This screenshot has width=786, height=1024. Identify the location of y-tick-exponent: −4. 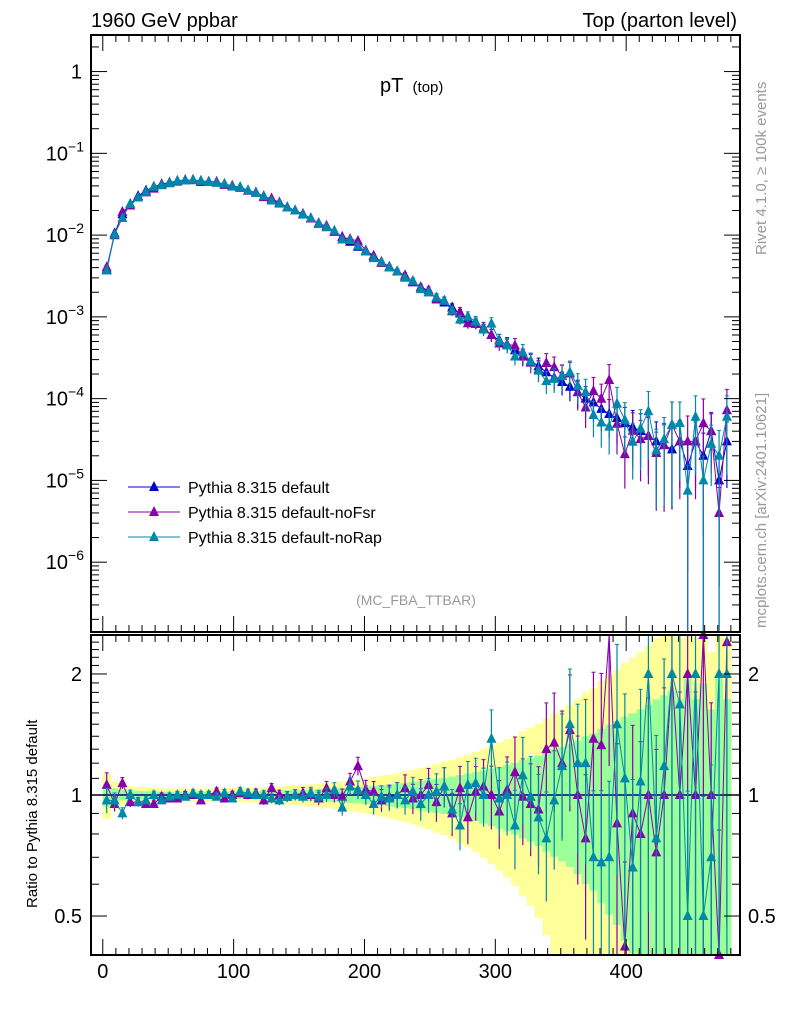
(76, 392).